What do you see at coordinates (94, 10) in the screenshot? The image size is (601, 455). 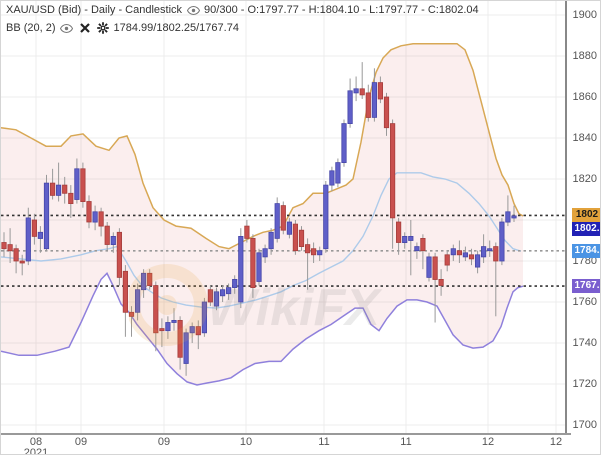 I see `symbol-title: XAU/USD (Bid) - Daily - Candlestick` at bounding box center [94, 10].